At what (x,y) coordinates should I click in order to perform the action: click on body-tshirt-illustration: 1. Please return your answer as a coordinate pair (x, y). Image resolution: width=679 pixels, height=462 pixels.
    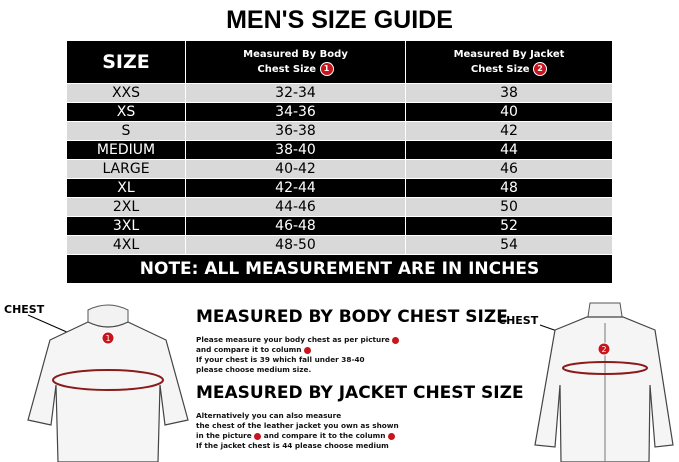
    Looking at the image, I should click on (108, 383).